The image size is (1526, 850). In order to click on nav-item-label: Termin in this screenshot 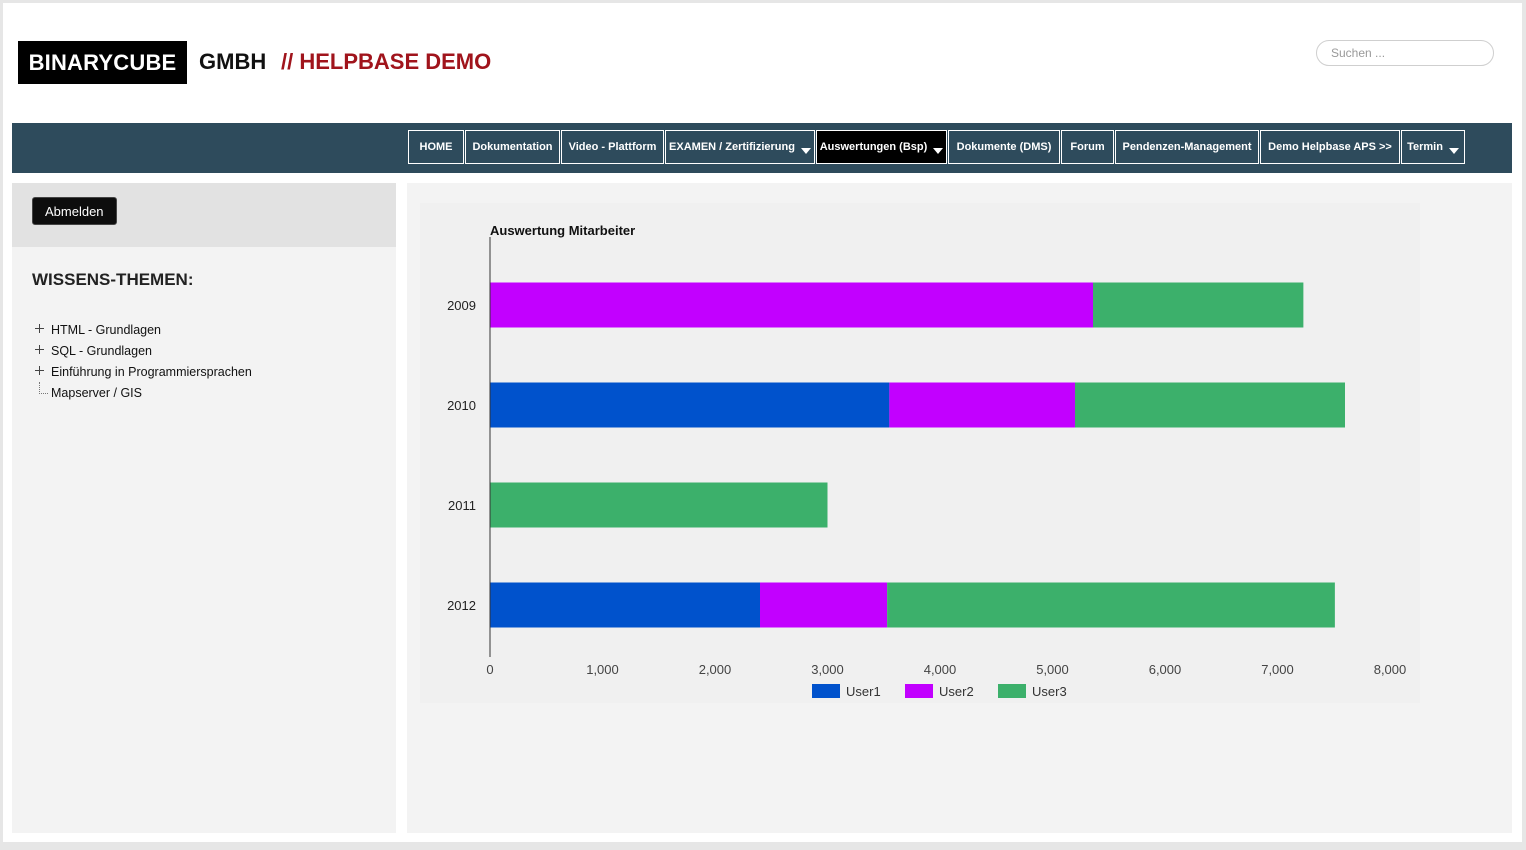, I will do `click(1425, 147)`.